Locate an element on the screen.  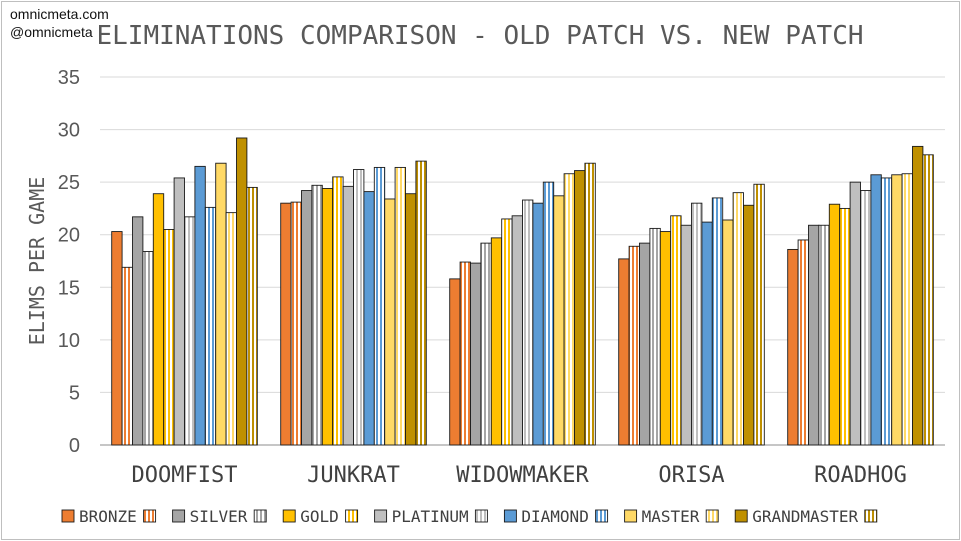
bar-junkrat-grandmaster is located at coordinates (411, 319).